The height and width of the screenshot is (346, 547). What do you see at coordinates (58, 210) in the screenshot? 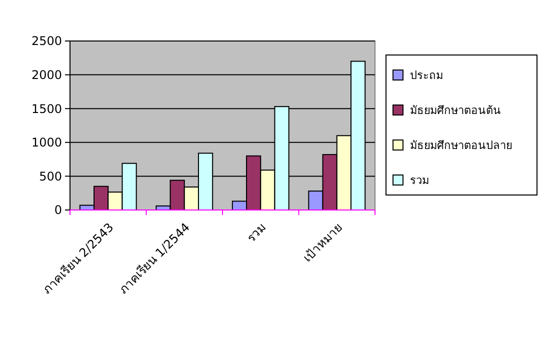
I see `y-tick-label: 0` at bounding box center [58, 210].